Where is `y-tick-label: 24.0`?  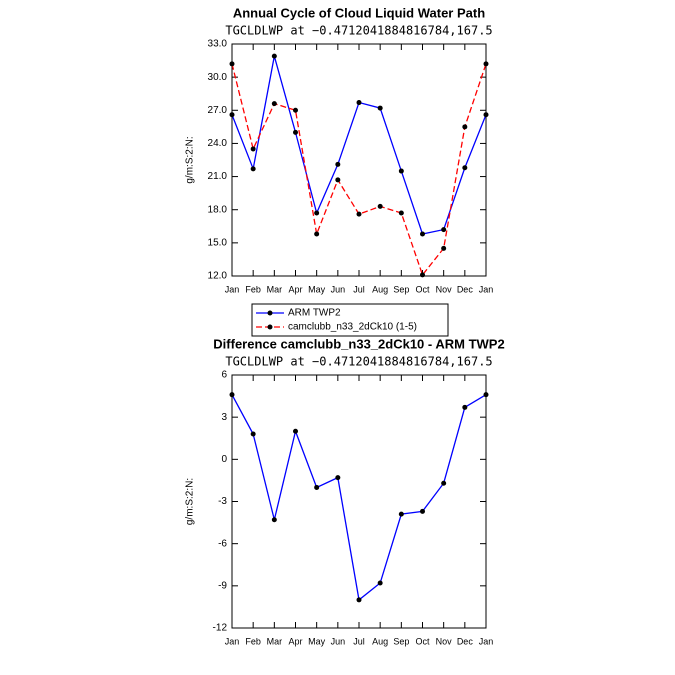
y-tick-label: 24.0 is located at coordinates (218, 143).